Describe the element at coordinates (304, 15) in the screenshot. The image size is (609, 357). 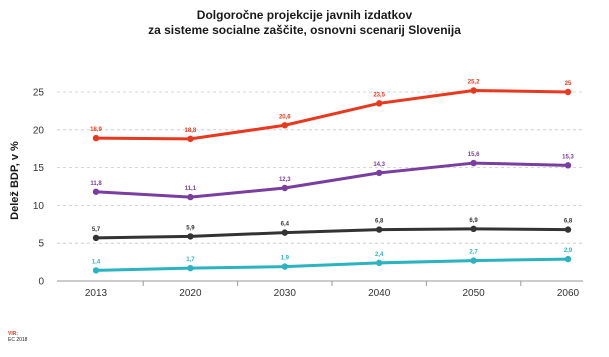
I see `chart-title-line-1: Dolgoročne projekcije javnih izdatkov` at that location.